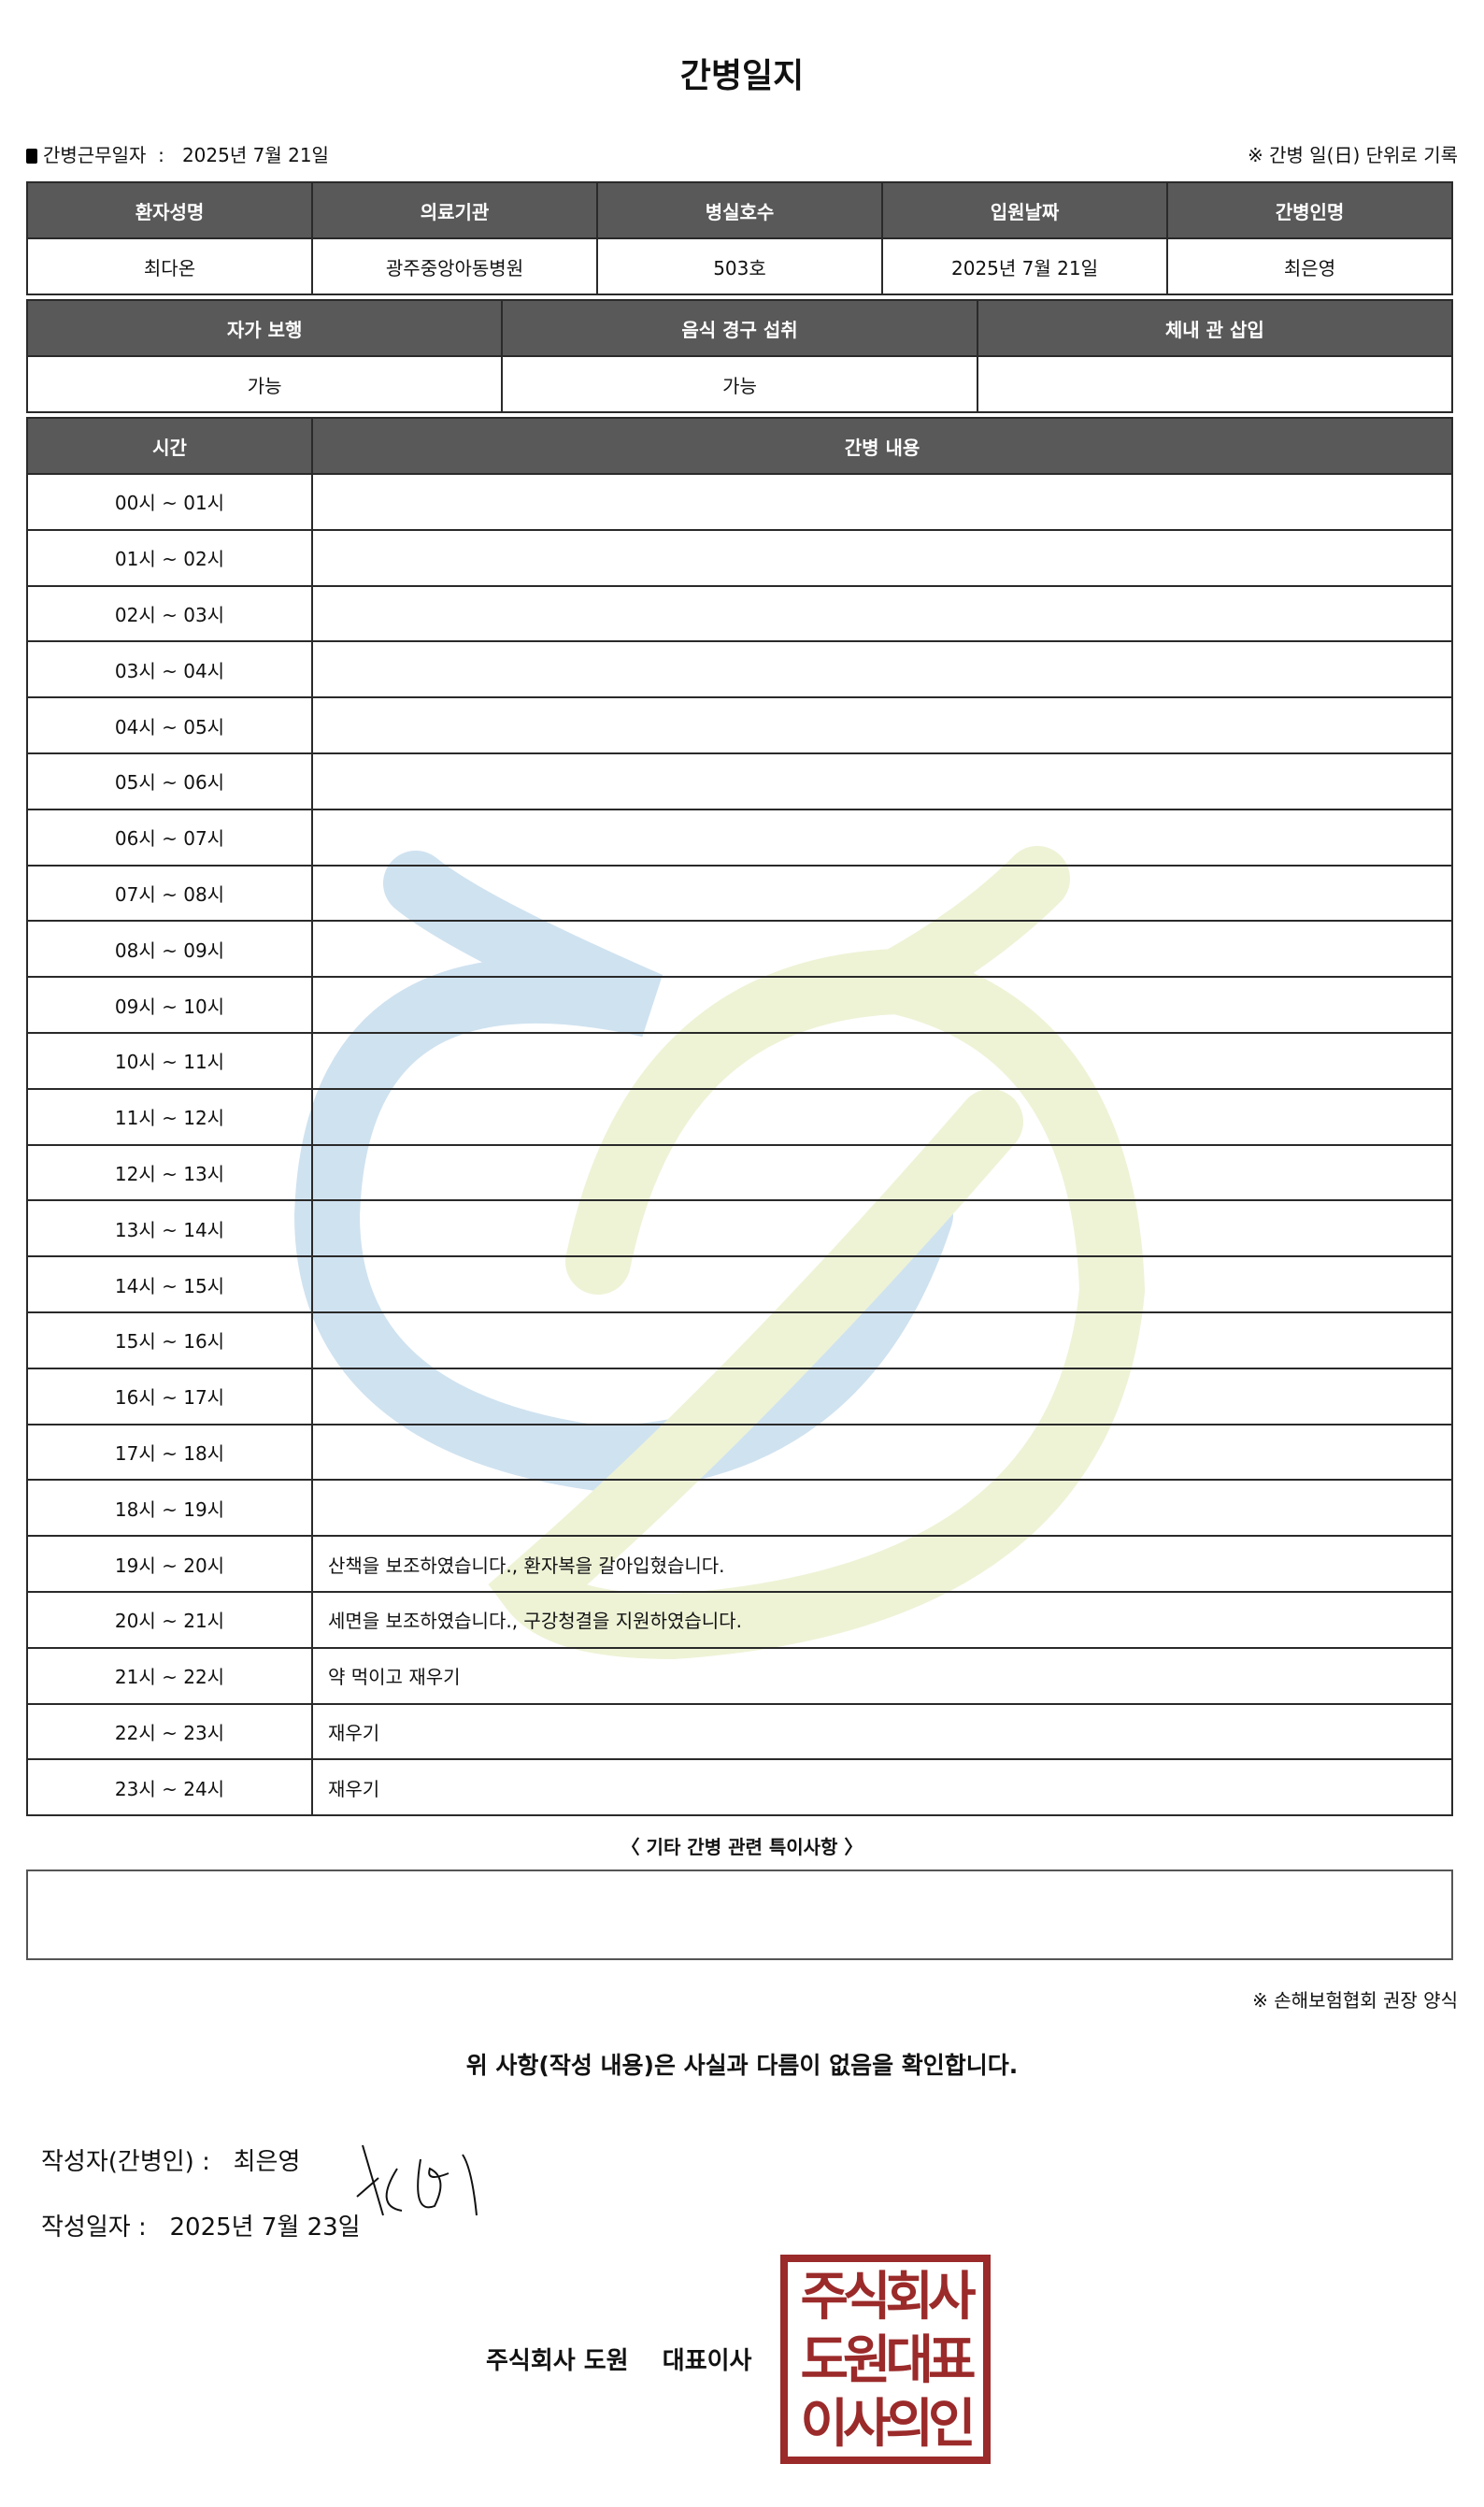 The width and height of the screenshot is (1484, 2507). Describe the element at coordinates (742, 1847) in the screenshot. I see `notes-label: 〈 기타 간병 관련 특이사항 〉` at that location.